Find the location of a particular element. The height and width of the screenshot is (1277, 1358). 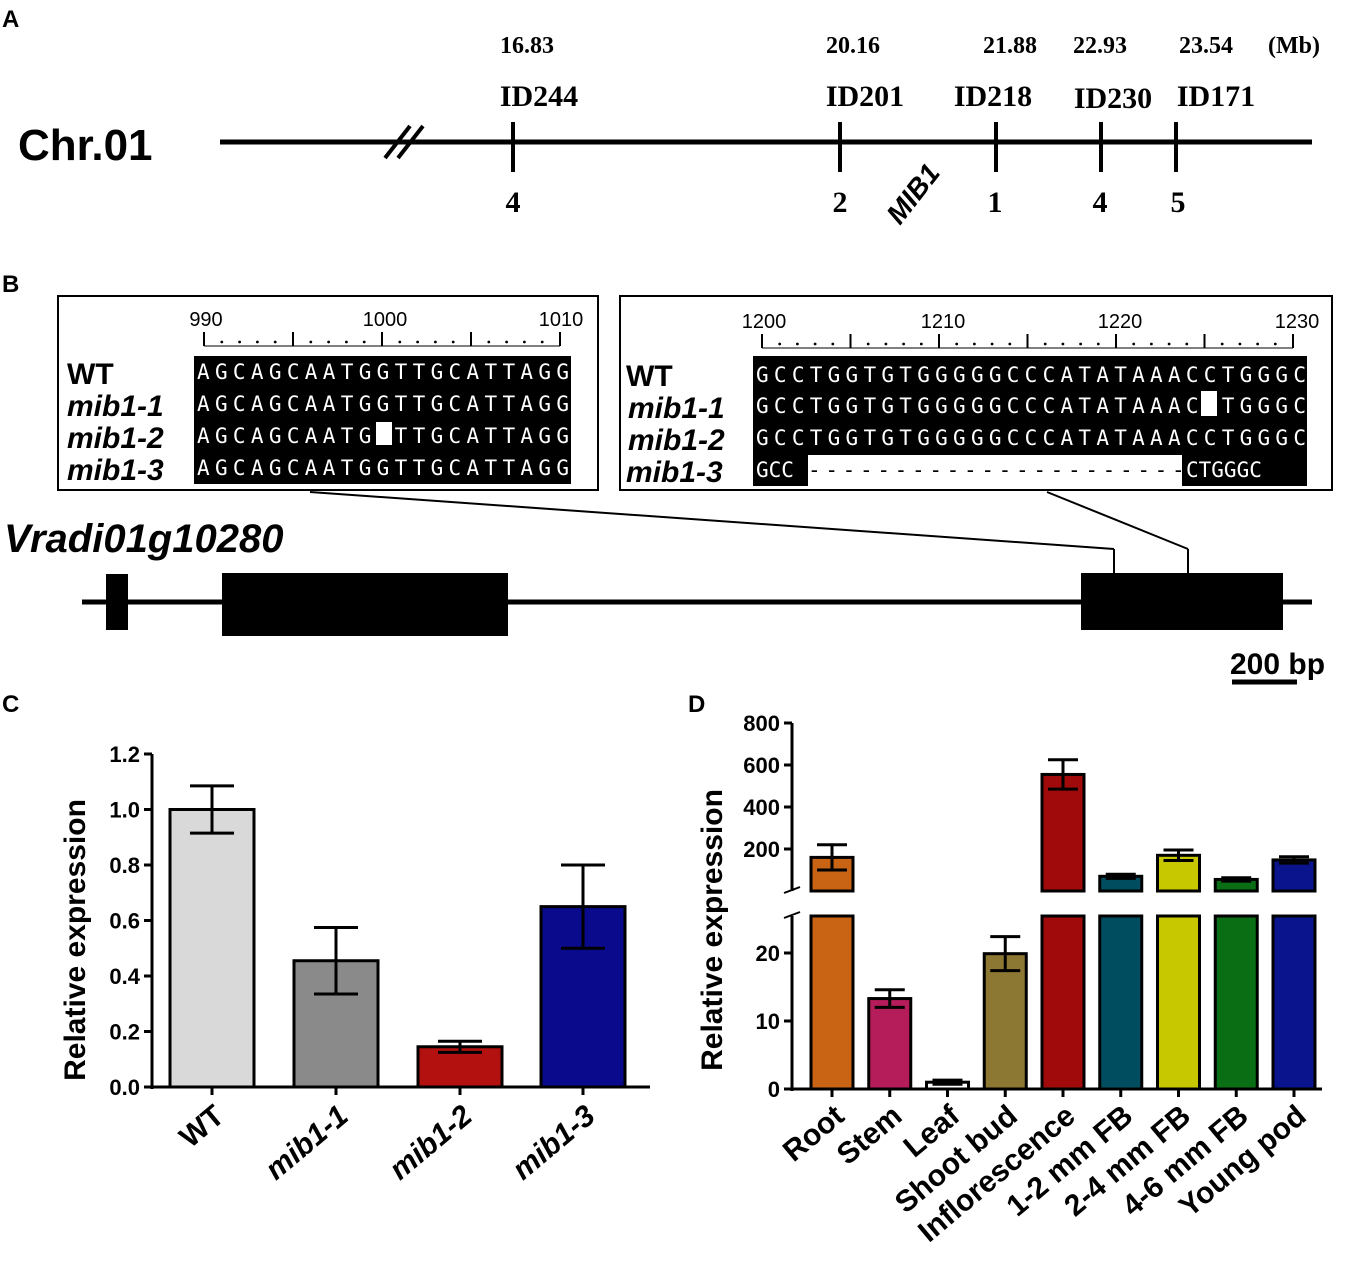

marker-id230: 22.93 ID230 4 is located at coordinates (1112, 126).